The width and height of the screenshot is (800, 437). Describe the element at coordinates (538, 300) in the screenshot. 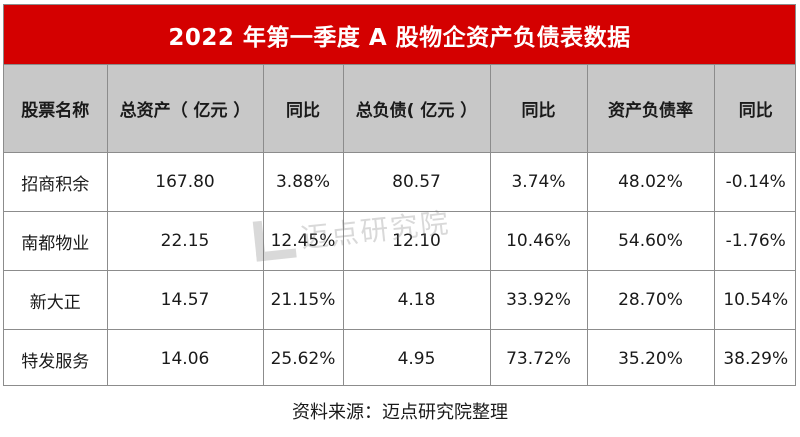

I see `cell-total-liabilities-yoy: 33.92%` at that location.